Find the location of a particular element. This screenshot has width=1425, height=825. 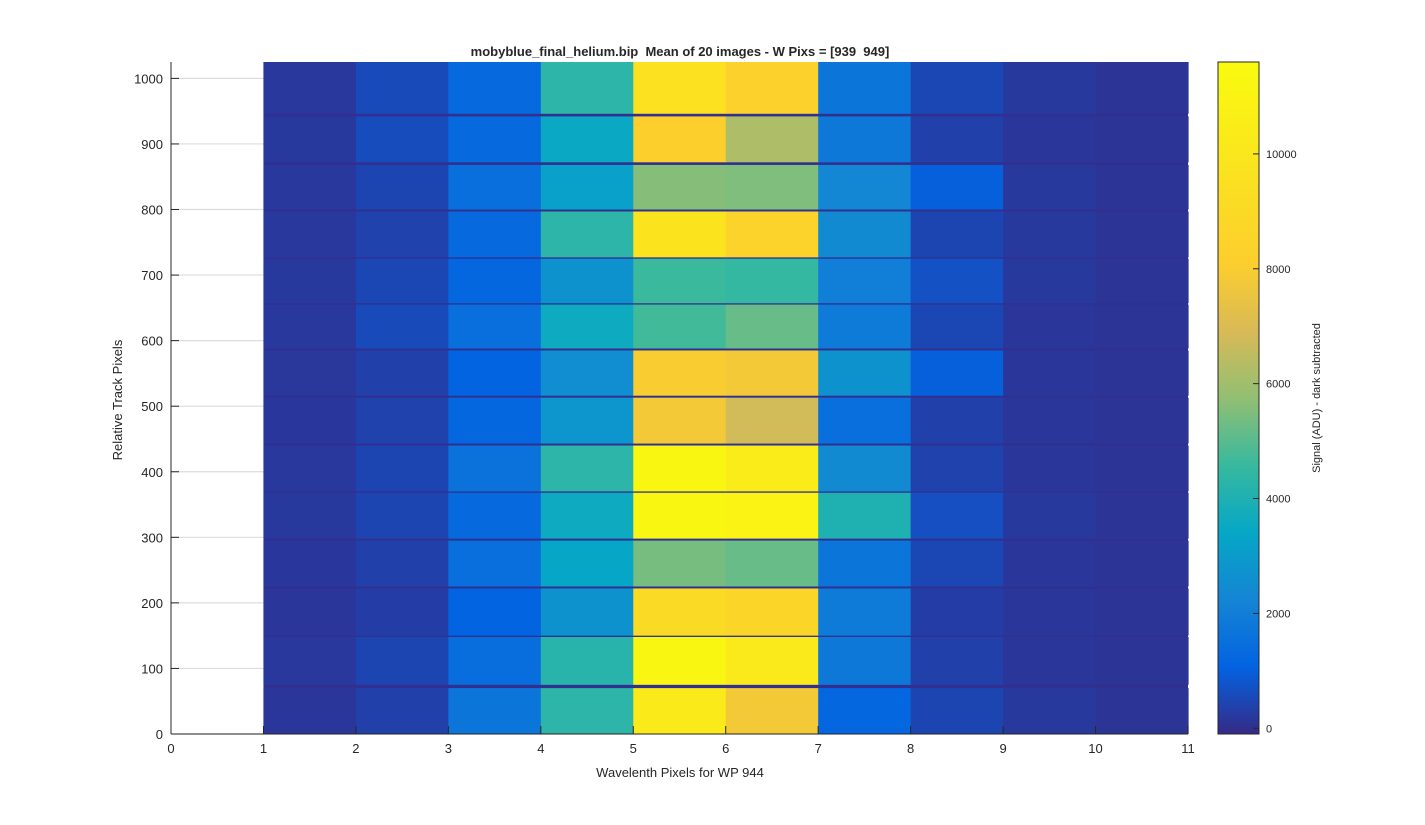

x-axis-ticks: 0 1 2 3 4 5 6 7 8 9 10 11 is located at coordinates (681, 741).